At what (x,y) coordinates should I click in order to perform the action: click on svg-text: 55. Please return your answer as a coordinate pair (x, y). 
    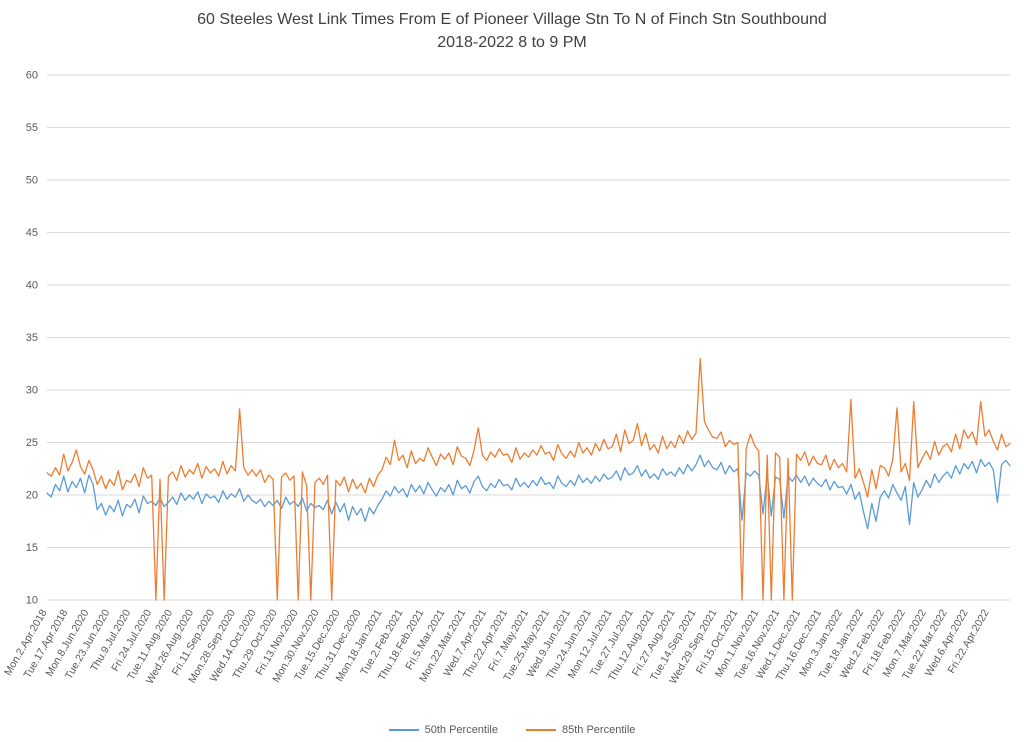
    Looking at the image, I should click on (32, 128).